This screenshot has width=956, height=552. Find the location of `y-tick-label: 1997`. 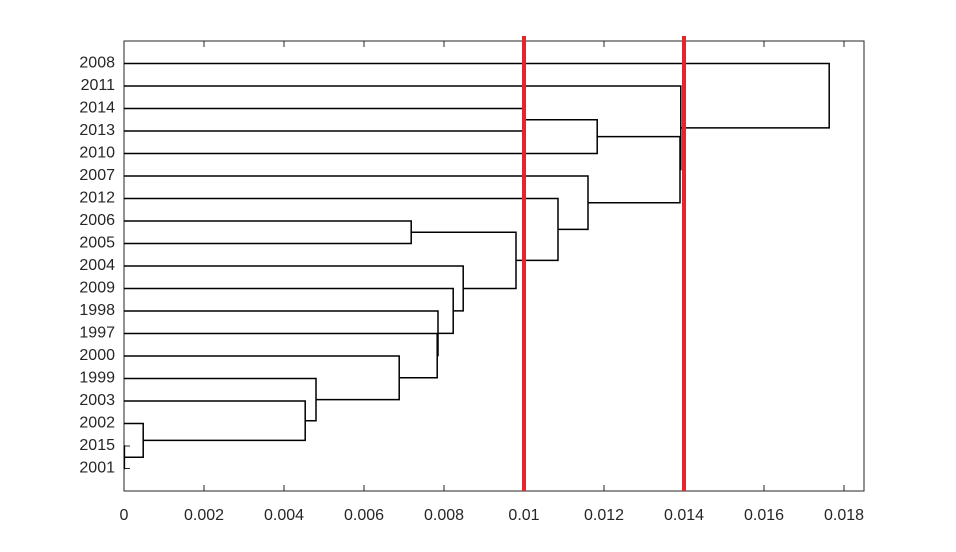

y-tick-label: 1997 is located at coordinates (97, 333).